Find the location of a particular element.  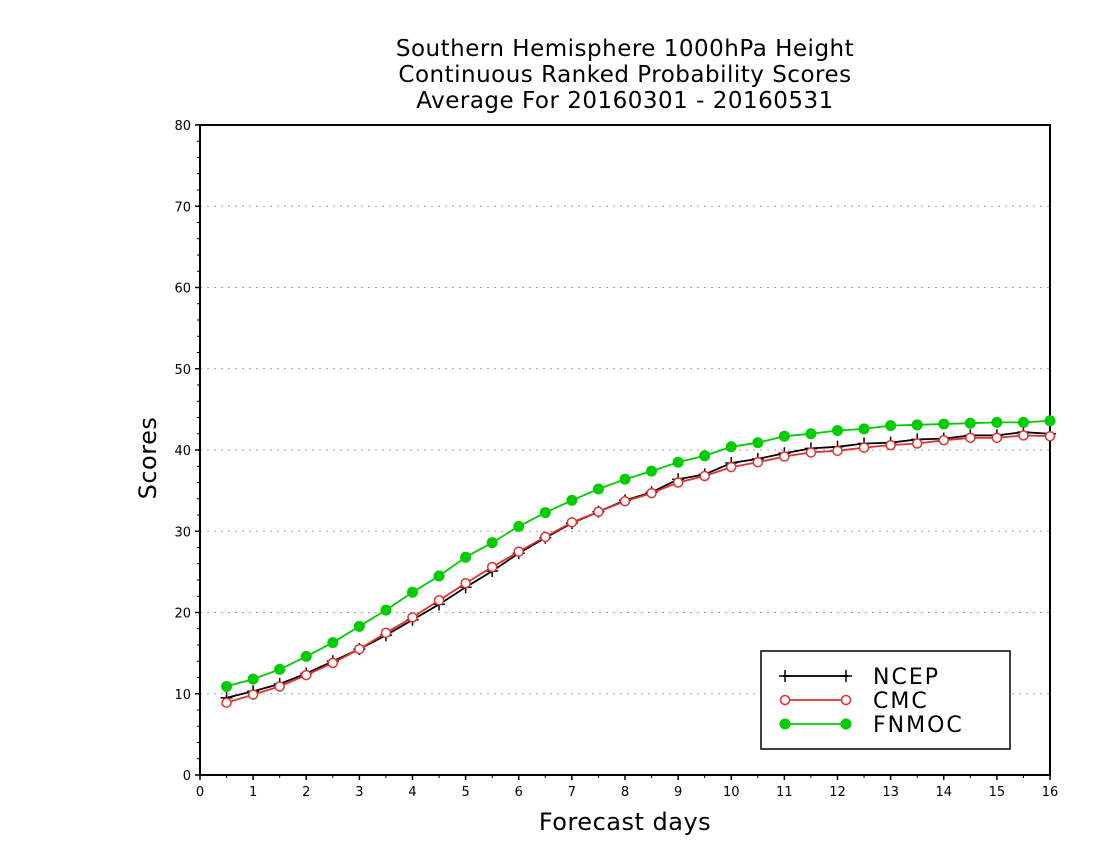

x-axis-label: Forecast days is located at coordinates (625, 822).